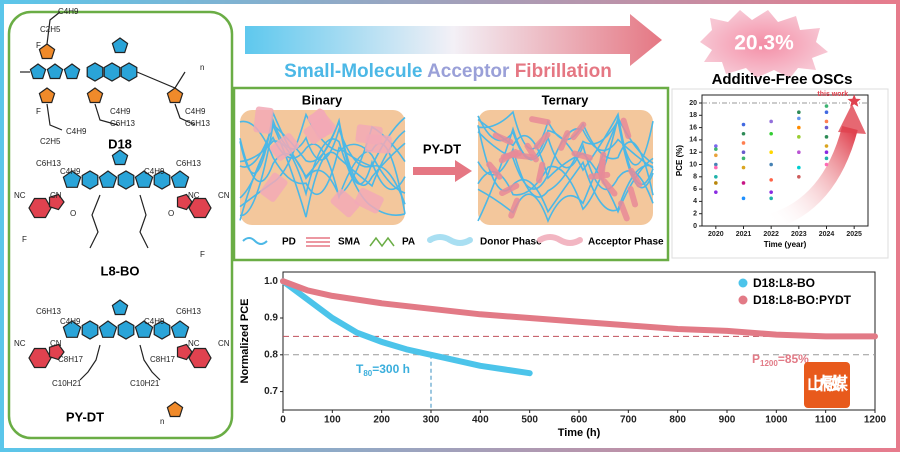  Describe the element at coordinates (431, 420) in the screenshot. I see `x-tick-label: 300` at that location.